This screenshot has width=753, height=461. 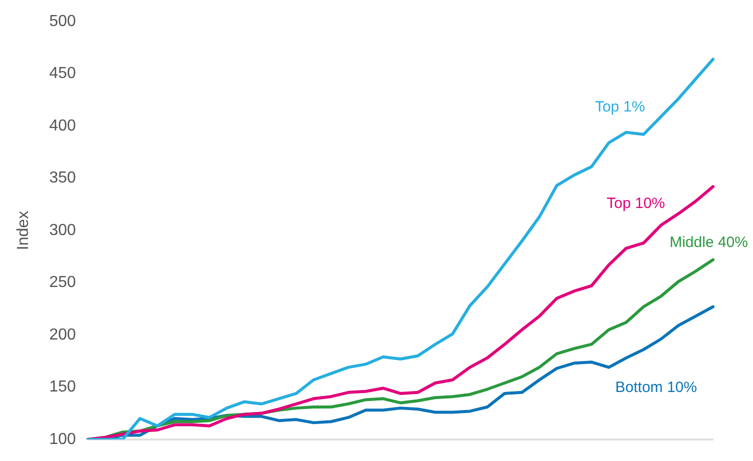 What do you see at coordinates (62, 73) in the screenshot?
I see `y-tick-label: 450` at bounding box center [62, 73].